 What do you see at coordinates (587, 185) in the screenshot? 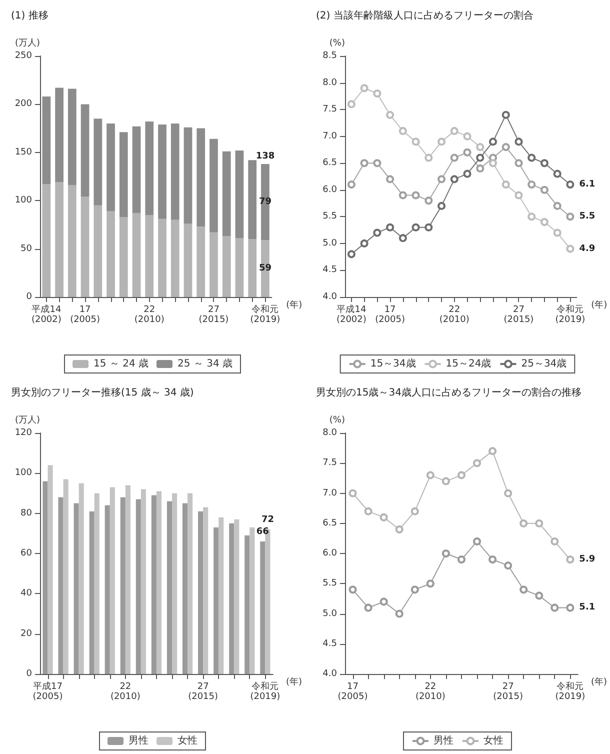
I see `data-label: 6.1` at bounding box center [587, 185].